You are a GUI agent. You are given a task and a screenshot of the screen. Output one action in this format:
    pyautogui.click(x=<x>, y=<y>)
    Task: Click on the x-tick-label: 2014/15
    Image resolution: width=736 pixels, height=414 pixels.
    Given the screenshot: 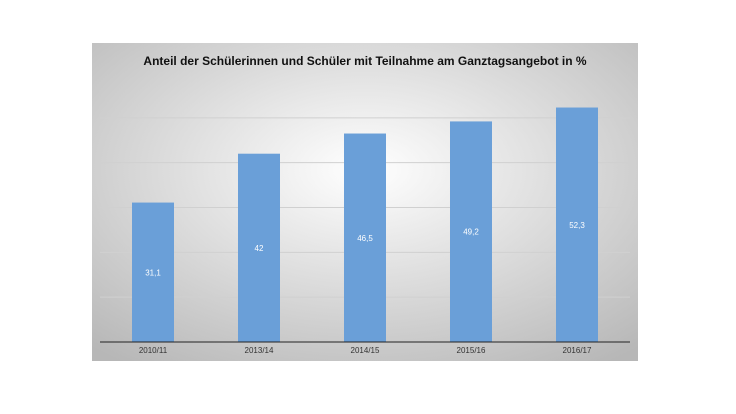 What is the action you would take?
    pyautogui.click(x=365, y=350)
    